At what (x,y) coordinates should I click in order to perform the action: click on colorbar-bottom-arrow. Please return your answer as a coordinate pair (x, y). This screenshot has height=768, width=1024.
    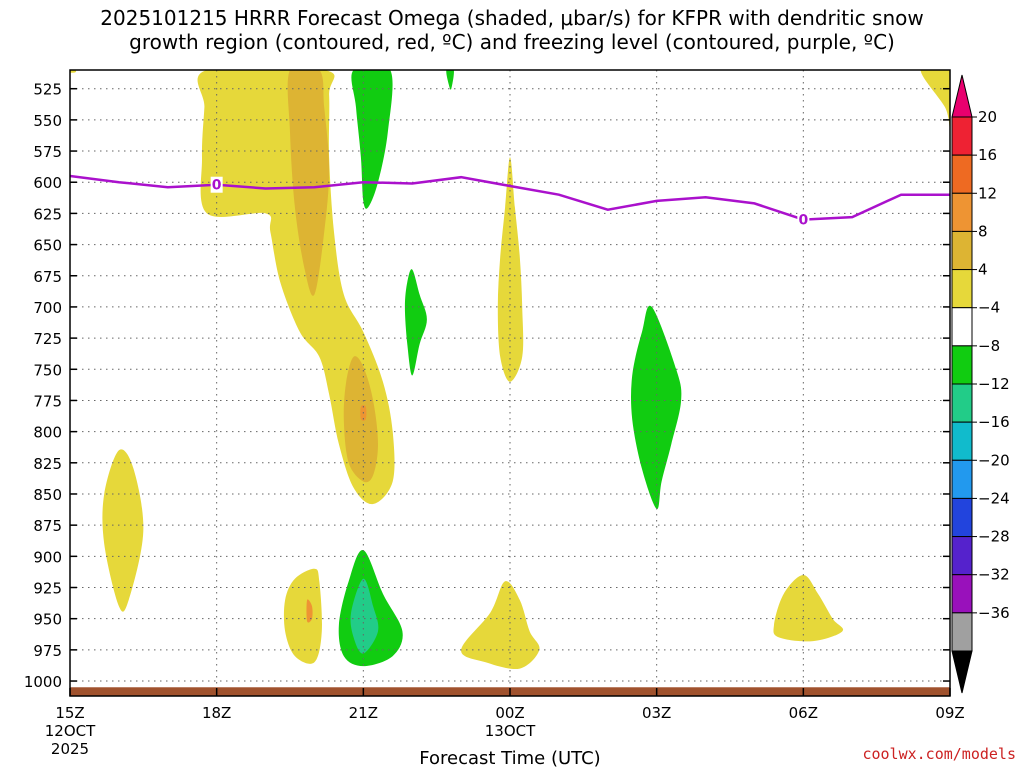
    Looking at the image, I should click on (962, 672).